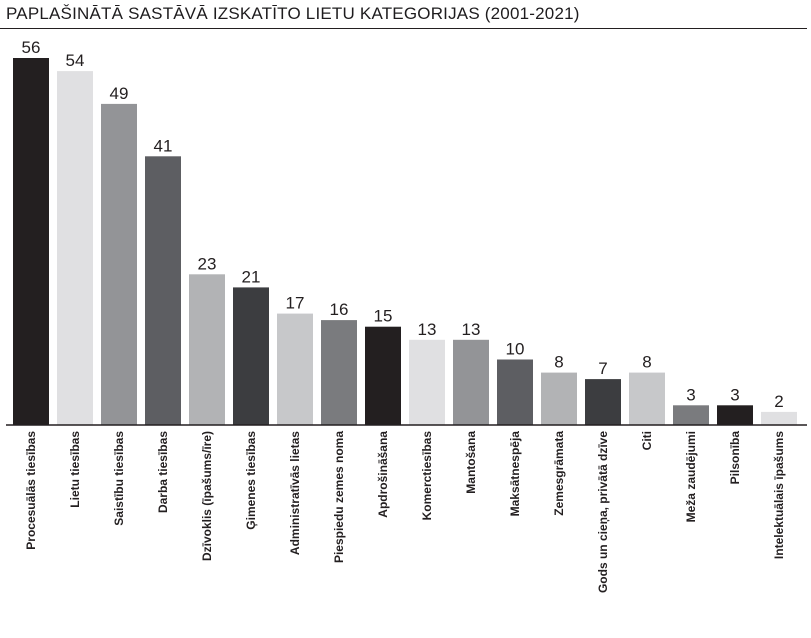 The height and width of the screenshot is (638, 811). Describe the element at coordinates (602, 368) in the screenshot. I see `bar-value-label: 7` at that location.